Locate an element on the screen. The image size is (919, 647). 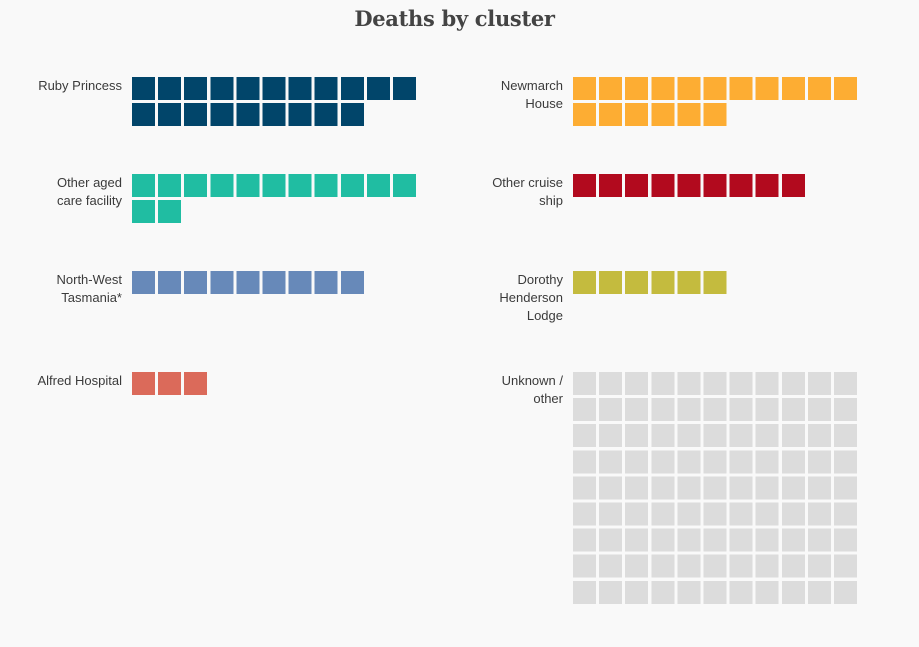
waffle-newmarch-house is located at coordinates (715, 102).